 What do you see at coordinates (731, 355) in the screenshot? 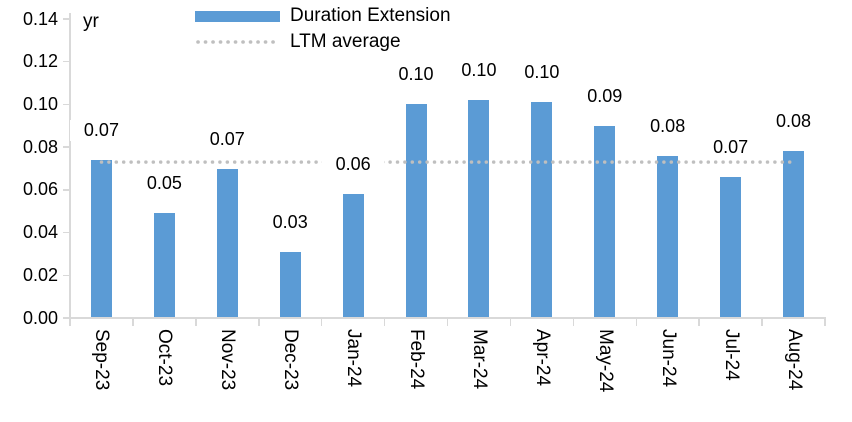
I see `x-tick-label: Jul-24` at bounding box center [731, 355].